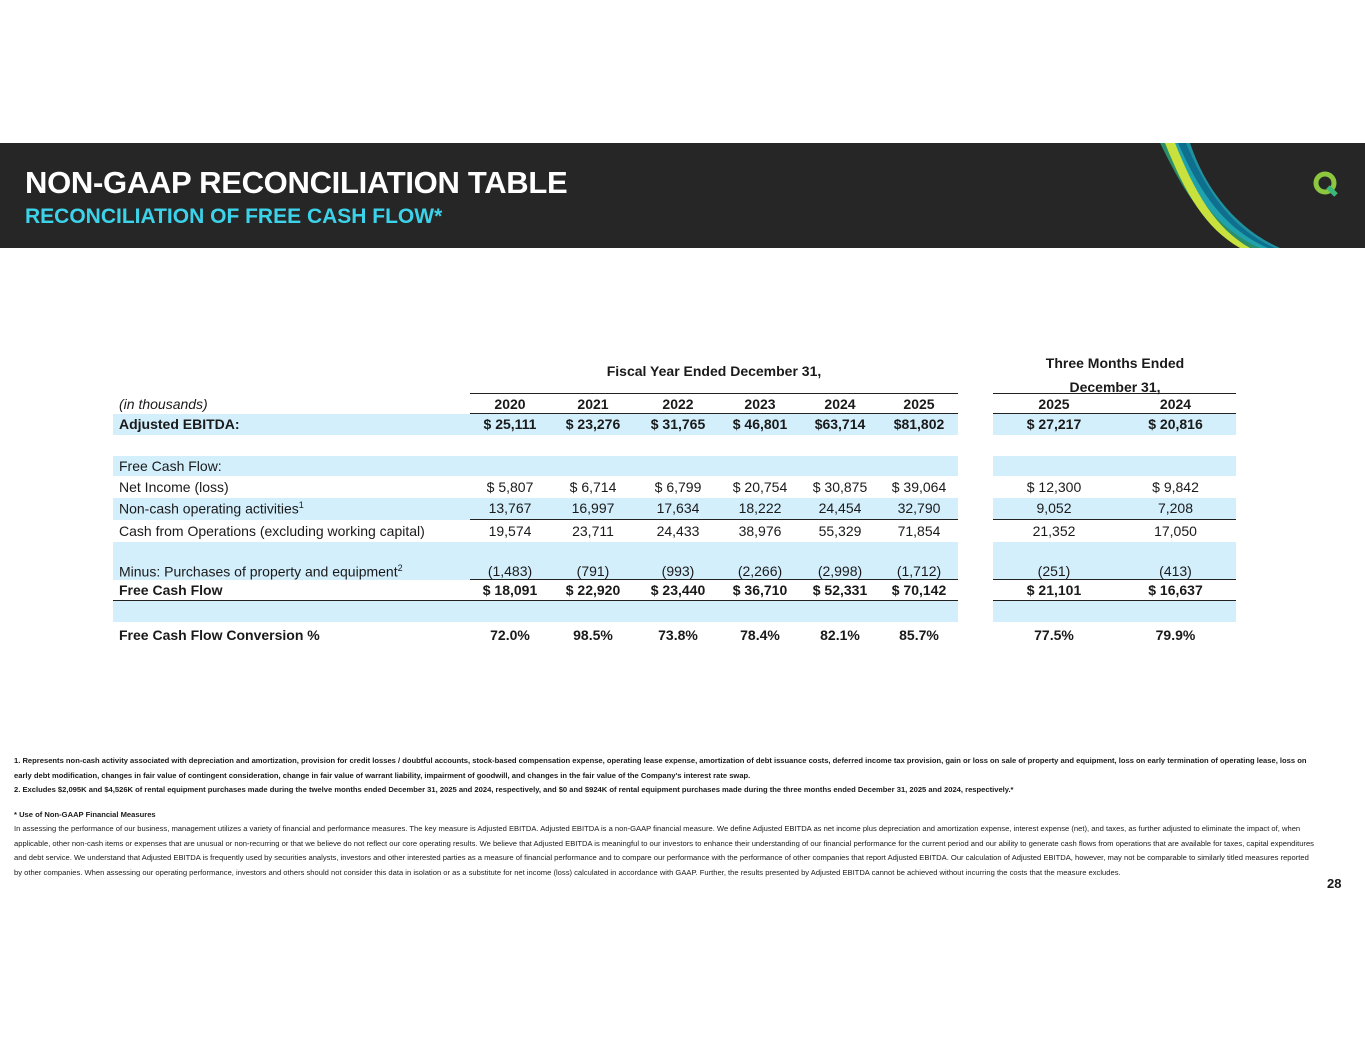 The image size is (1365, 1055). Describe the element at coordinates (174, 486) in the screenshot. I see `row-label-text: Net Income (loss)` at that location.